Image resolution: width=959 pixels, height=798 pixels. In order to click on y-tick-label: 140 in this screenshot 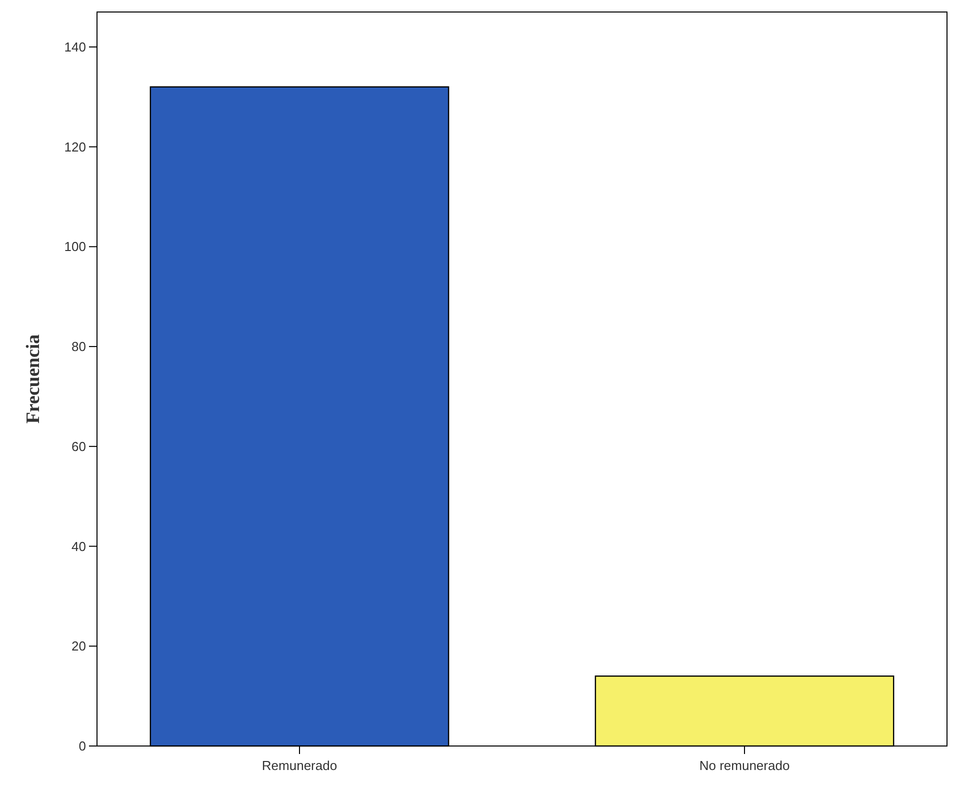, I will do `click(75, 47)`.